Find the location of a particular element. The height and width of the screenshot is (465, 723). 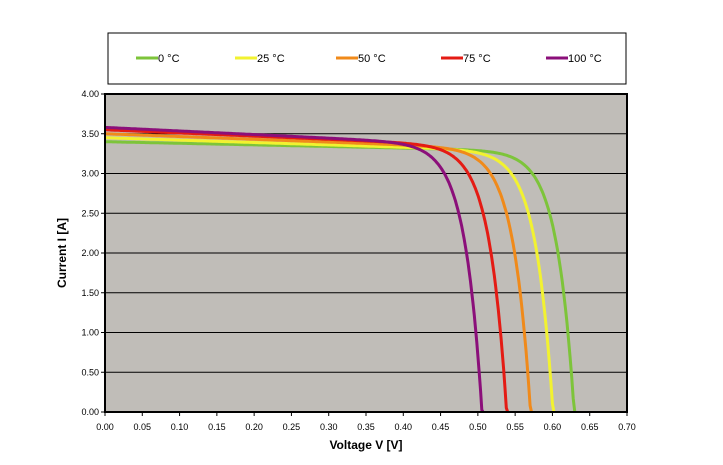

x-tick-label: 0.05 is located at coordinates (143, 427).